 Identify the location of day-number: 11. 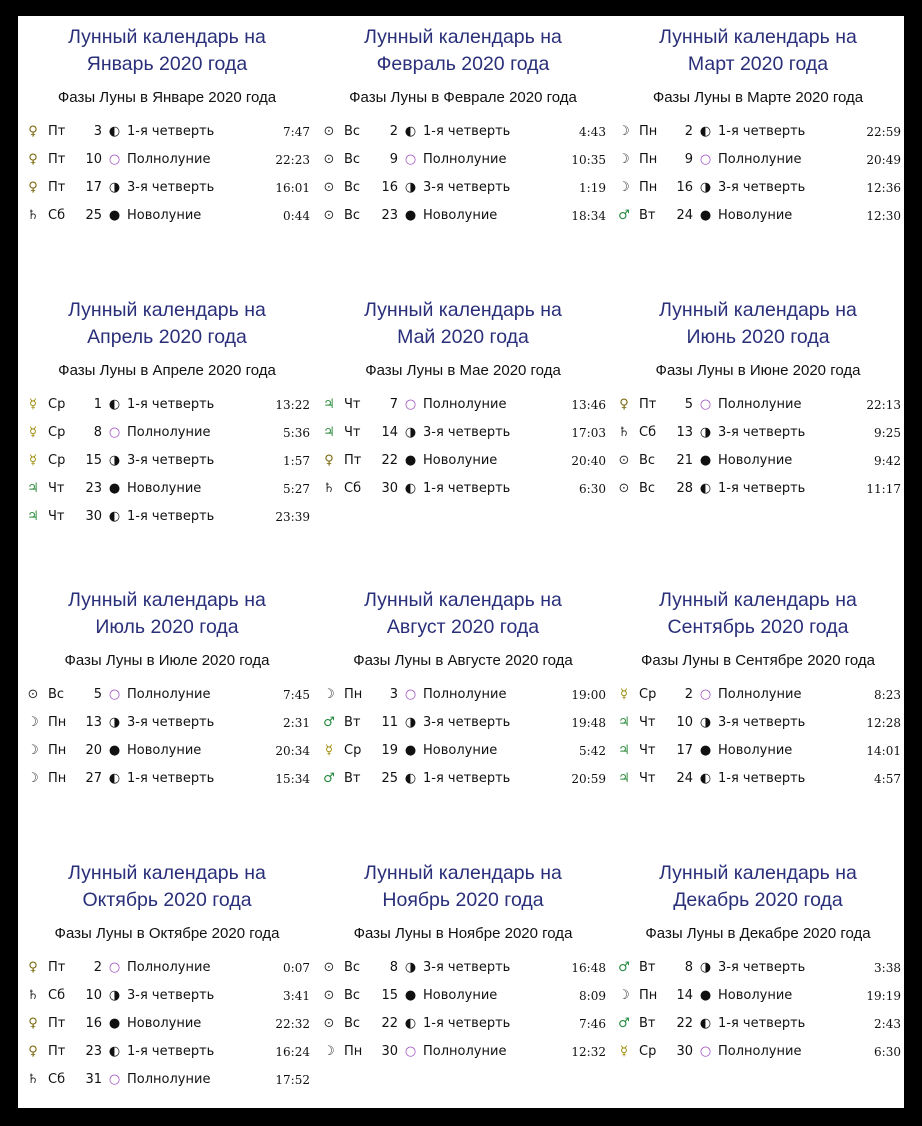
(389, 722).